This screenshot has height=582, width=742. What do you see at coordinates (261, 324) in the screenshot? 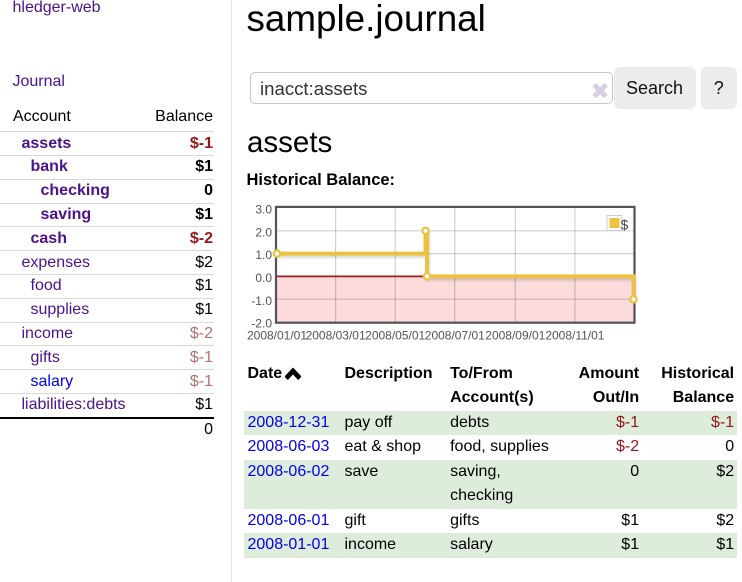
I see `svg-text: -2.0` at bounding box center [261, 324].